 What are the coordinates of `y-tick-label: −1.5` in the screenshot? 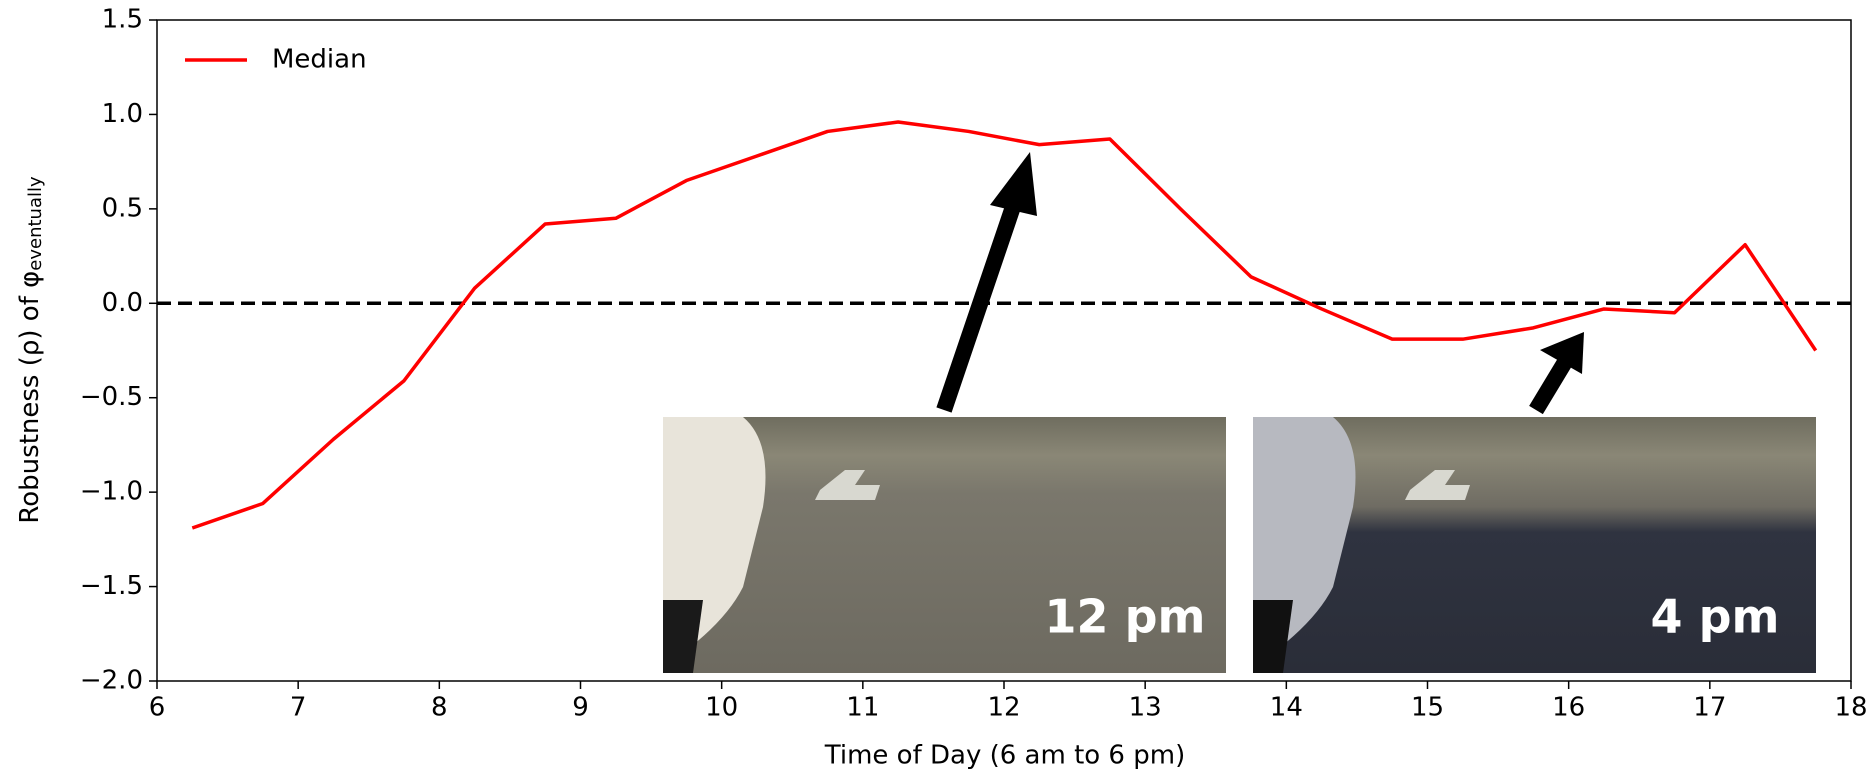 It's located at (111, 586).